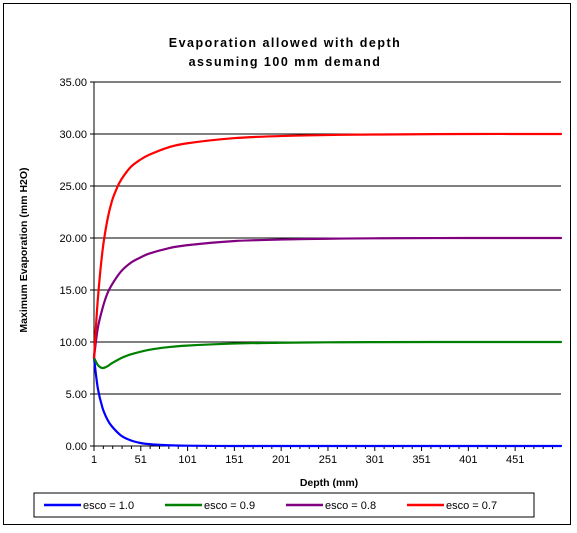 Image resolution: width=577 pixels, height=533 pixels. What do you see at coordinates (350, 506) in the screenshot?
I see `legend-label-3: esco = 0.8` at bounding box center [350, 506].